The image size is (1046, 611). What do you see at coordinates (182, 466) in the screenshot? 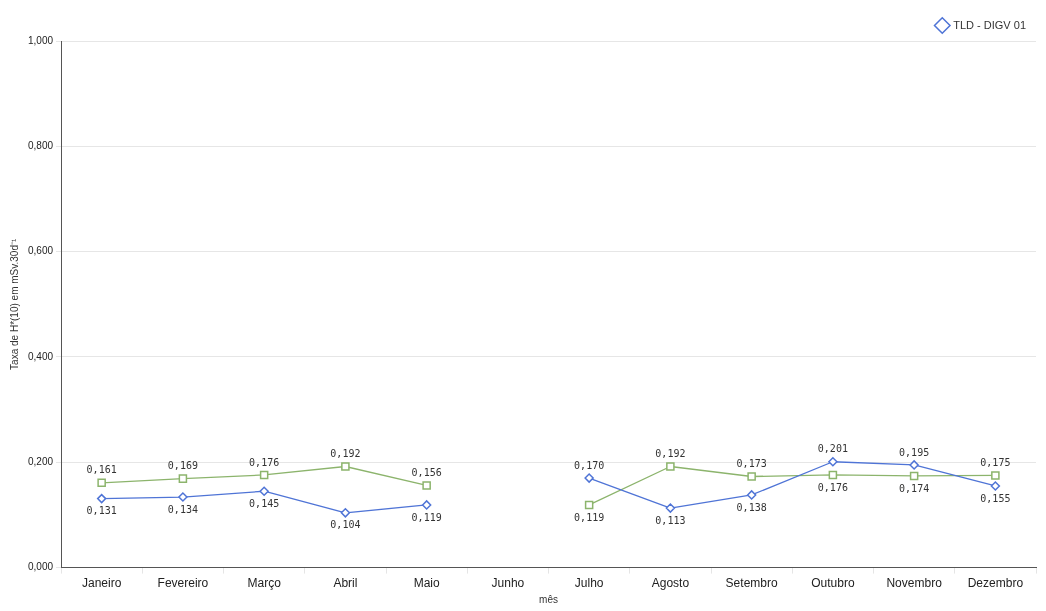
I see `data-label: 0,169` at bounding box center [182, 466].